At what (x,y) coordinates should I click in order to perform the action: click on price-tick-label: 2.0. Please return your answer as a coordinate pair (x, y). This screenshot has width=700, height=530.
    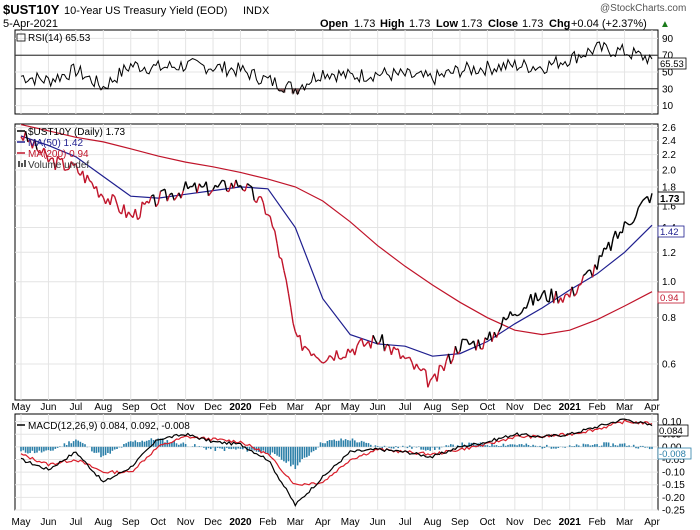
    Looking at the image, I should click on (669, 170).